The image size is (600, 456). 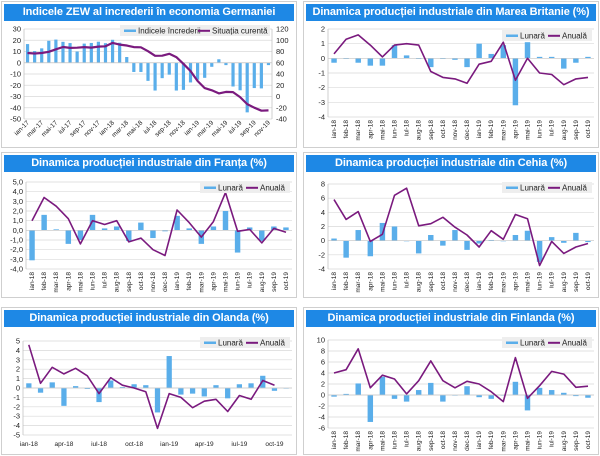 I want to click on legend: Indicele încrederii Situația curentă, so click(x=195, y=30).